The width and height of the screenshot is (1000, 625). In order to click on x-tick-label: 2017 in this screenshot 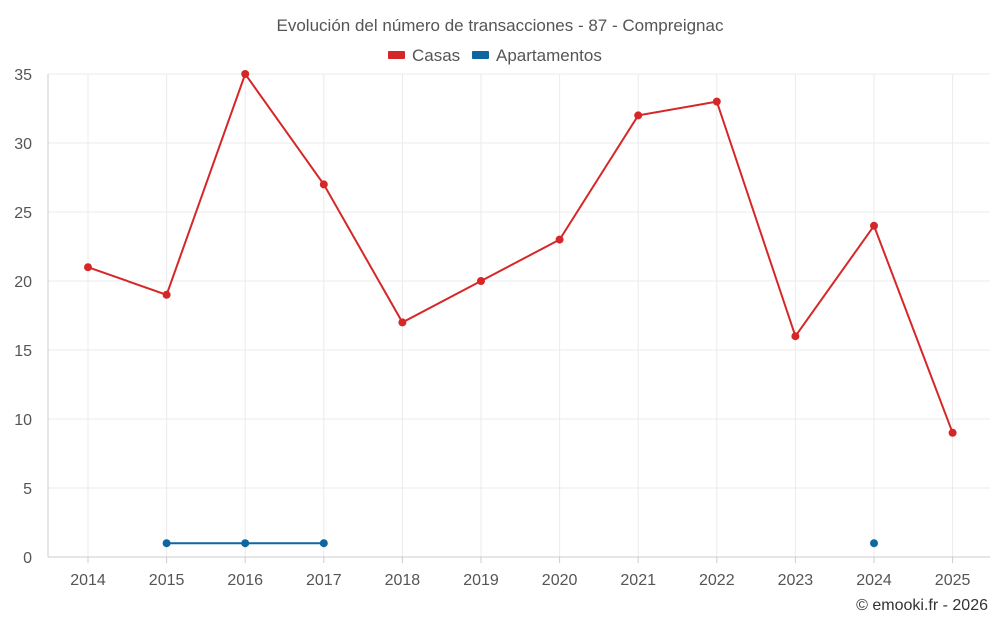, I will do `click(324, 580)`.